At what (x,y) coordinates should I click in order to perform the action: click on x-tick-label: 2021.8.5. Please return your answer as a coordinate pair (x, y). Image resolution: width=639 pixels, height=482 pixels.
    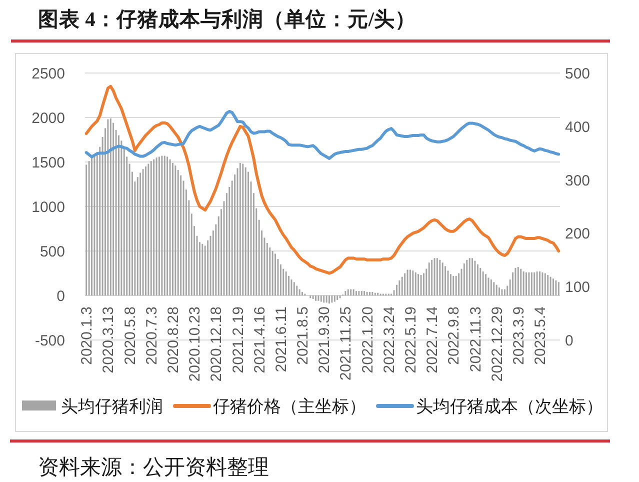
    Looking at the image, I should click on (303, 335).